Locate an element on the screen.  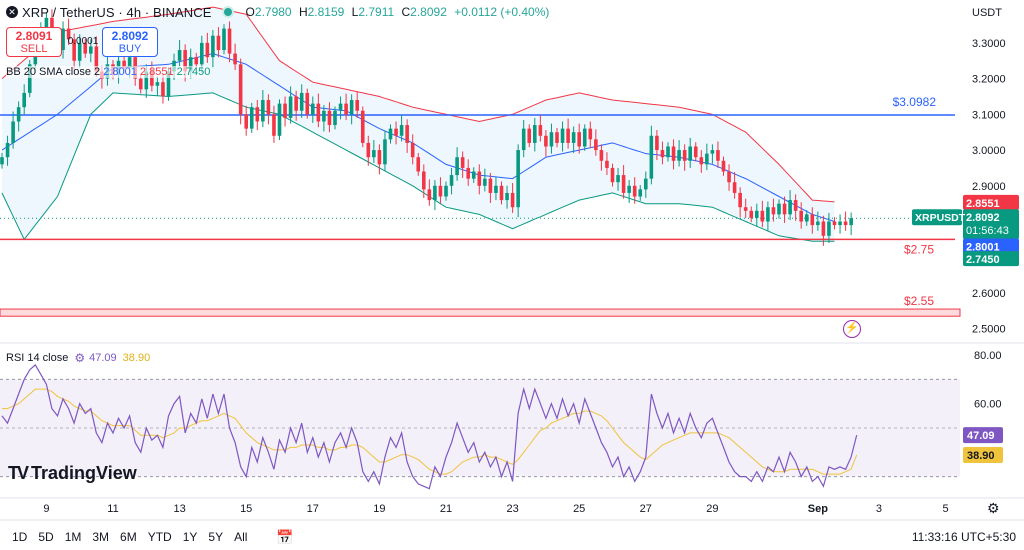
upper-band-badge: 2.8551 is located at coordinates (991, 202).